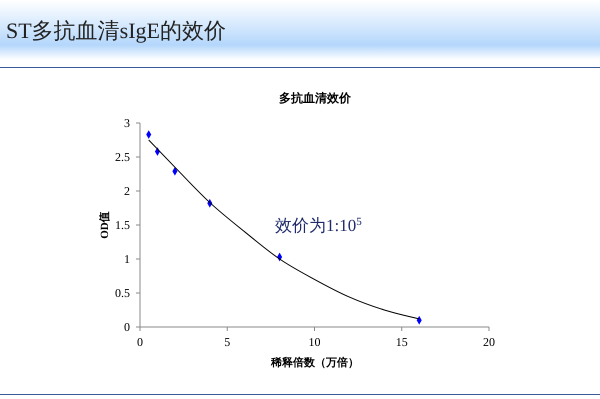 The width and height of the screenshot is (600, 399). Describe the element at coordinates (489, 342) in the screenshot. I see `x-tick-label: 20` at that location.